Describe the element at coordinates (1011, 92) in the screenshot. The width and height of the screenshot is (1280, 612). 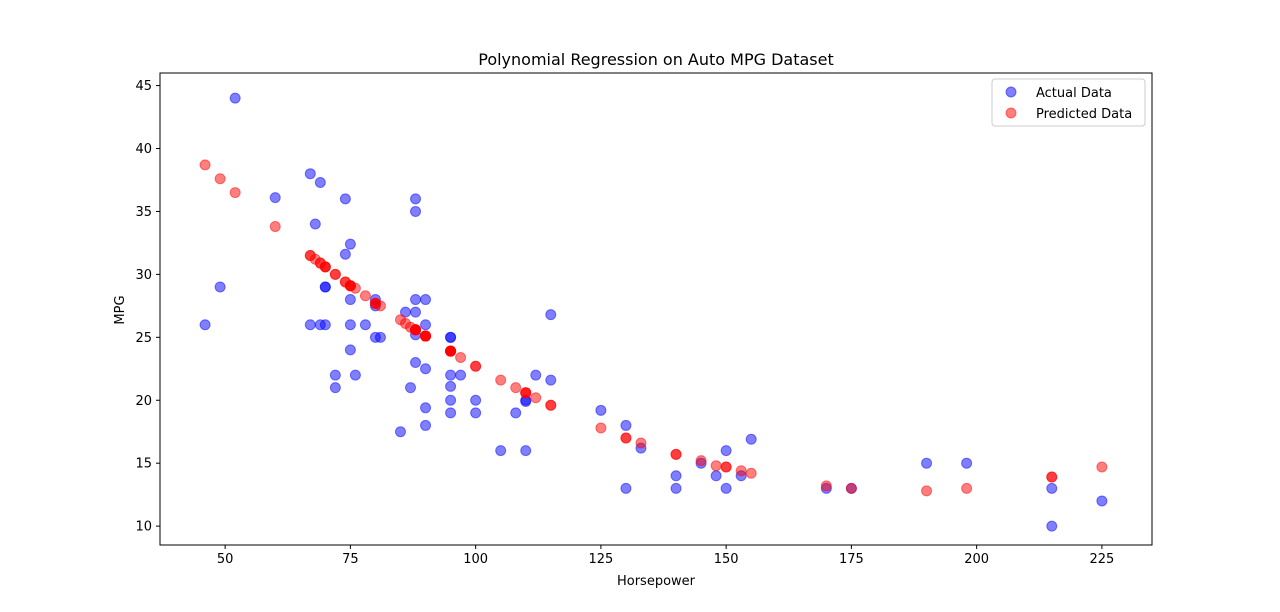
I see `legend-marker-actual` at that location.